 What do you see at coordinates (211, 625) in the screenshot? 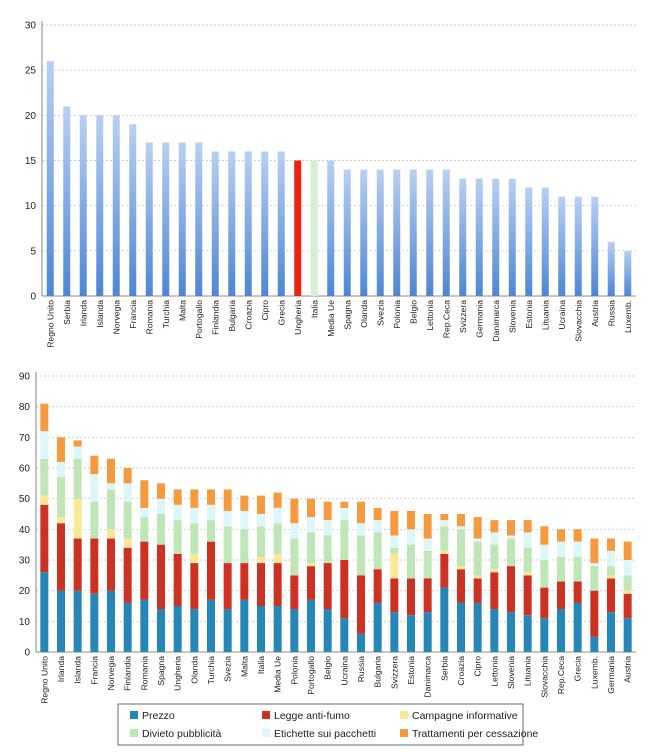
I see `segment-prezzo-turchia` at bounding box center [211, 625].